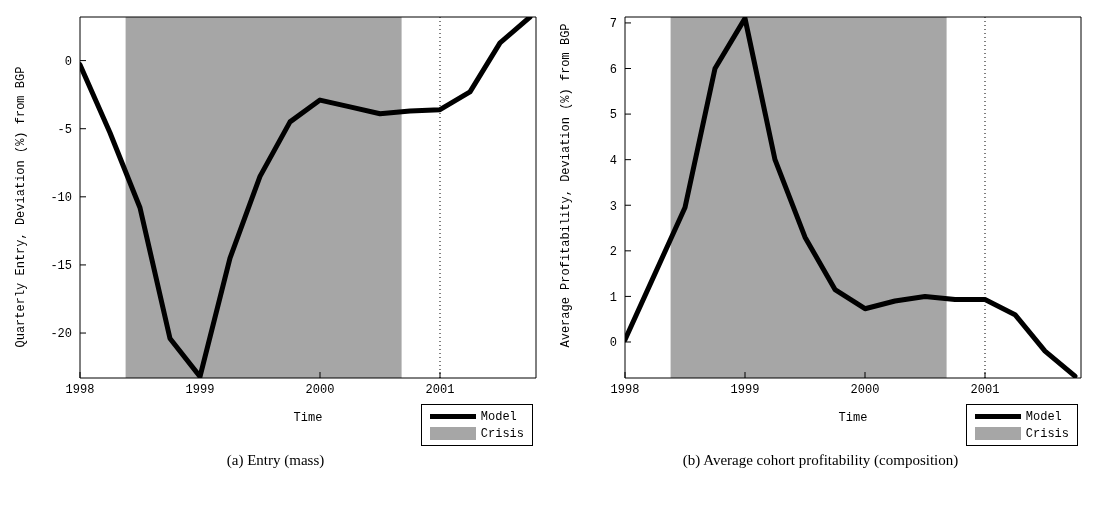 This screenshot has height=520, width=1093. Describe the element at coordinates (275, 460) in the screenshot. I see `text: (a) Entry (mass)` at that location.